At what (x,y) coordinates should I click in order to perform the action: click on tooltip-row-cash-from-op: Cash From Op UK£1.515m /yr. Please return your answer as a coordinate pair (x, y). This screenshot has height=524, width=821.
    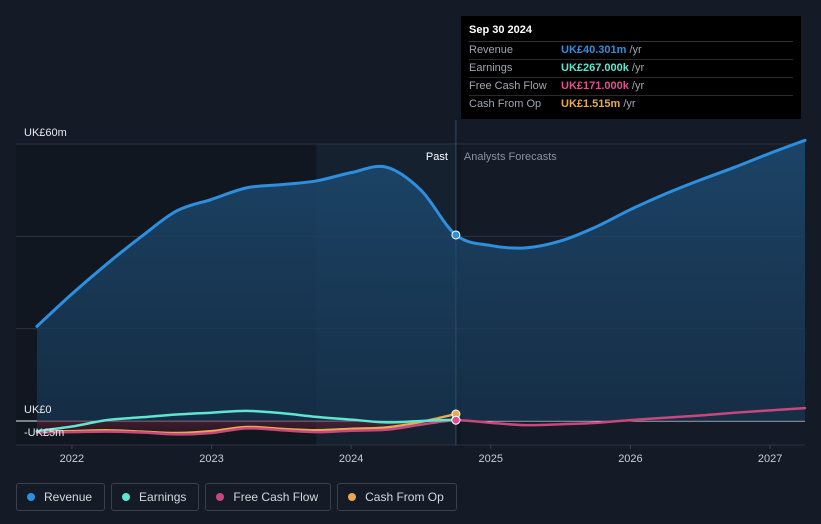
    Looking at the image, I should click on (631, 104).